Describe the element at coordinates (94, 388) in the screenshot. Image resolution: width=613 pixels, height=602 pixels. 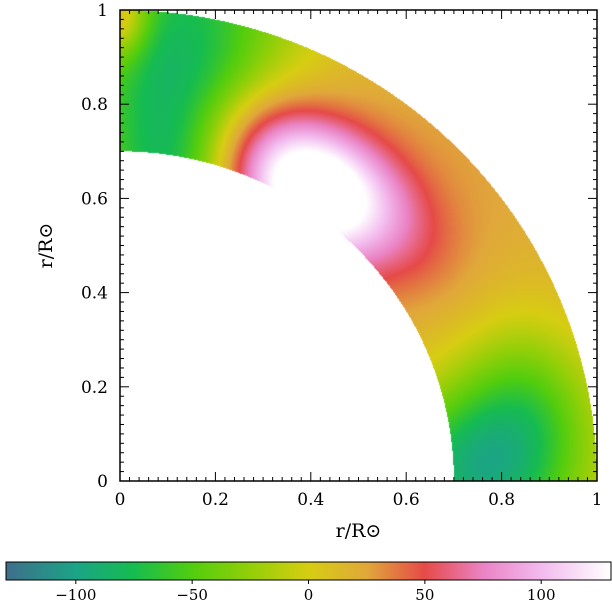
I see `y-tick-label: 0.2` at that location.